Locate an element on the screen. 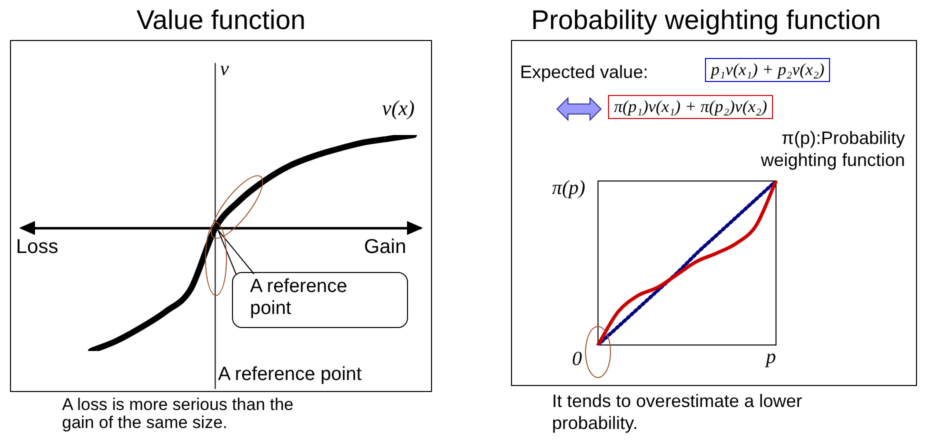  annotation: A reference point is located at coordinates (299, 298).